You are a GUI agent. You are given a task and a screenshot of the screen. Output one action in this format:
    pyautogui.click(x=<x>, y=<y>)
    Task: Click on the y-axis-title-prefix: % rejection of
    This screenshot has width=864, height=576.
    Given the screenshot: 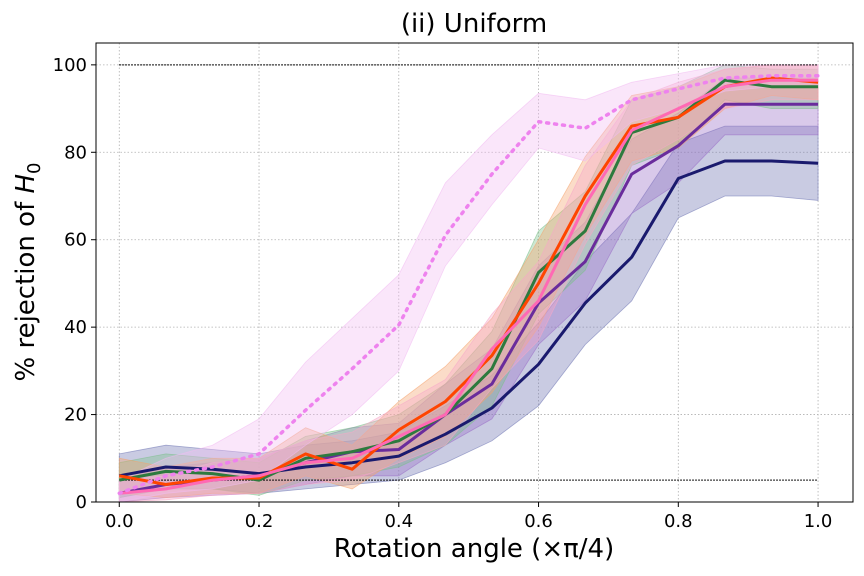 What is the action you would take?
    pyautogui.click(x=26, y=288)
    